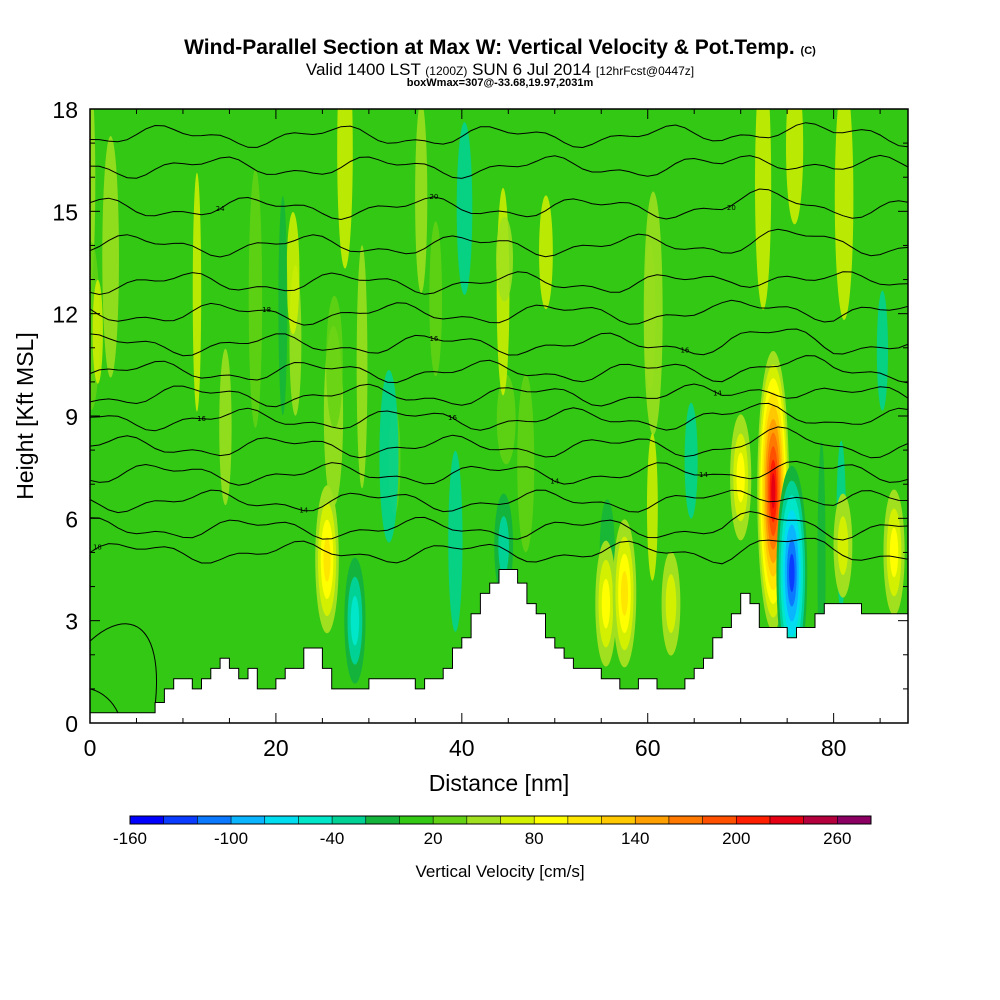 The image size is (1000, 1000). What do you see at coordinates (635, 838) in the screenshot?
I see `colorbar-tick-label: 140` at bounding box center [635, 838].